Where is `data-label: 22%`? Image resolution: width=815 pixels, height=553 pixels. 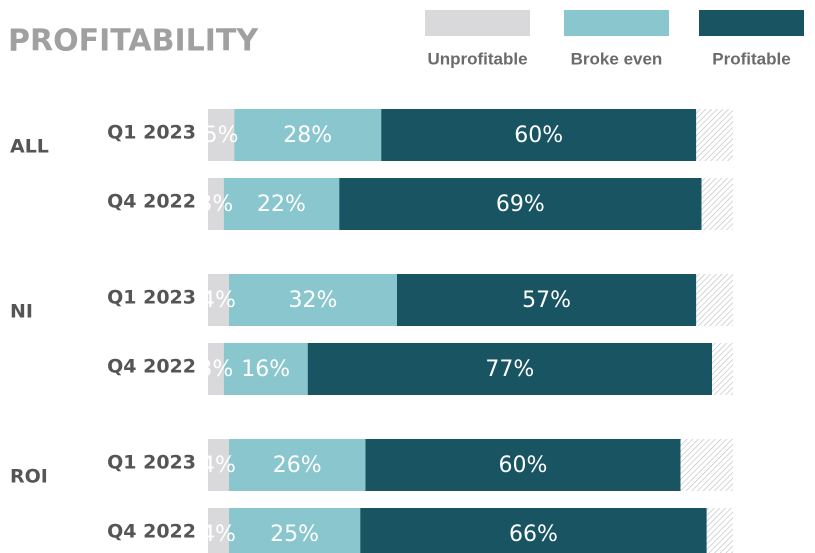 data-label: 22% is located at coordinates (281, 204).